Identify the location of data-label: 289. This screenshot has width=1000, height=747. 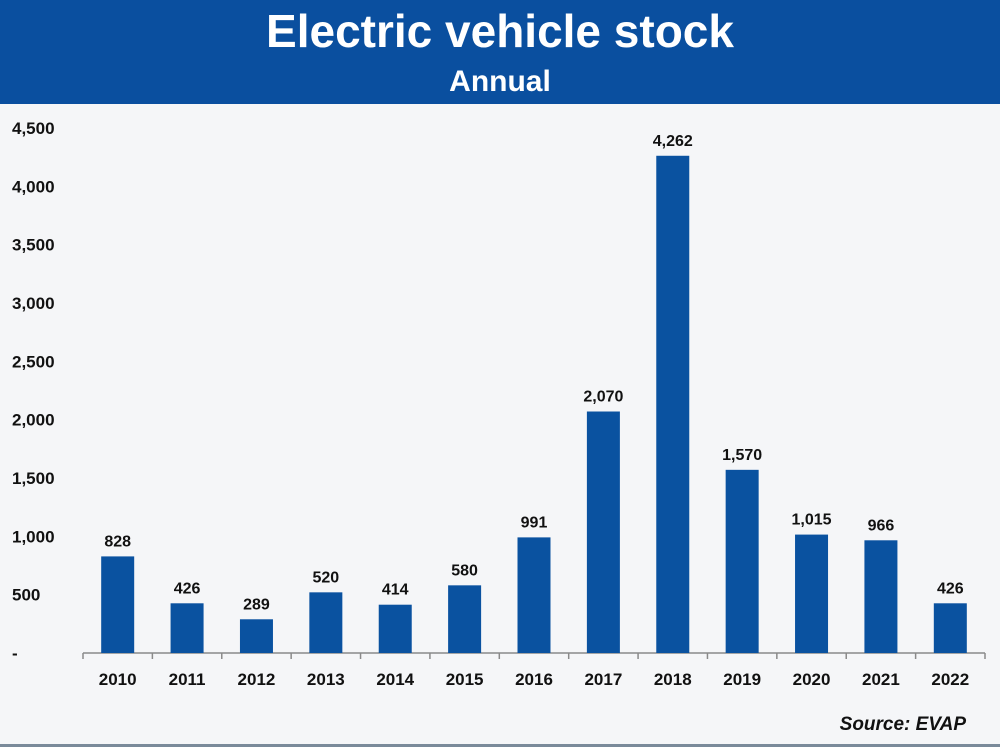
(256, 604).